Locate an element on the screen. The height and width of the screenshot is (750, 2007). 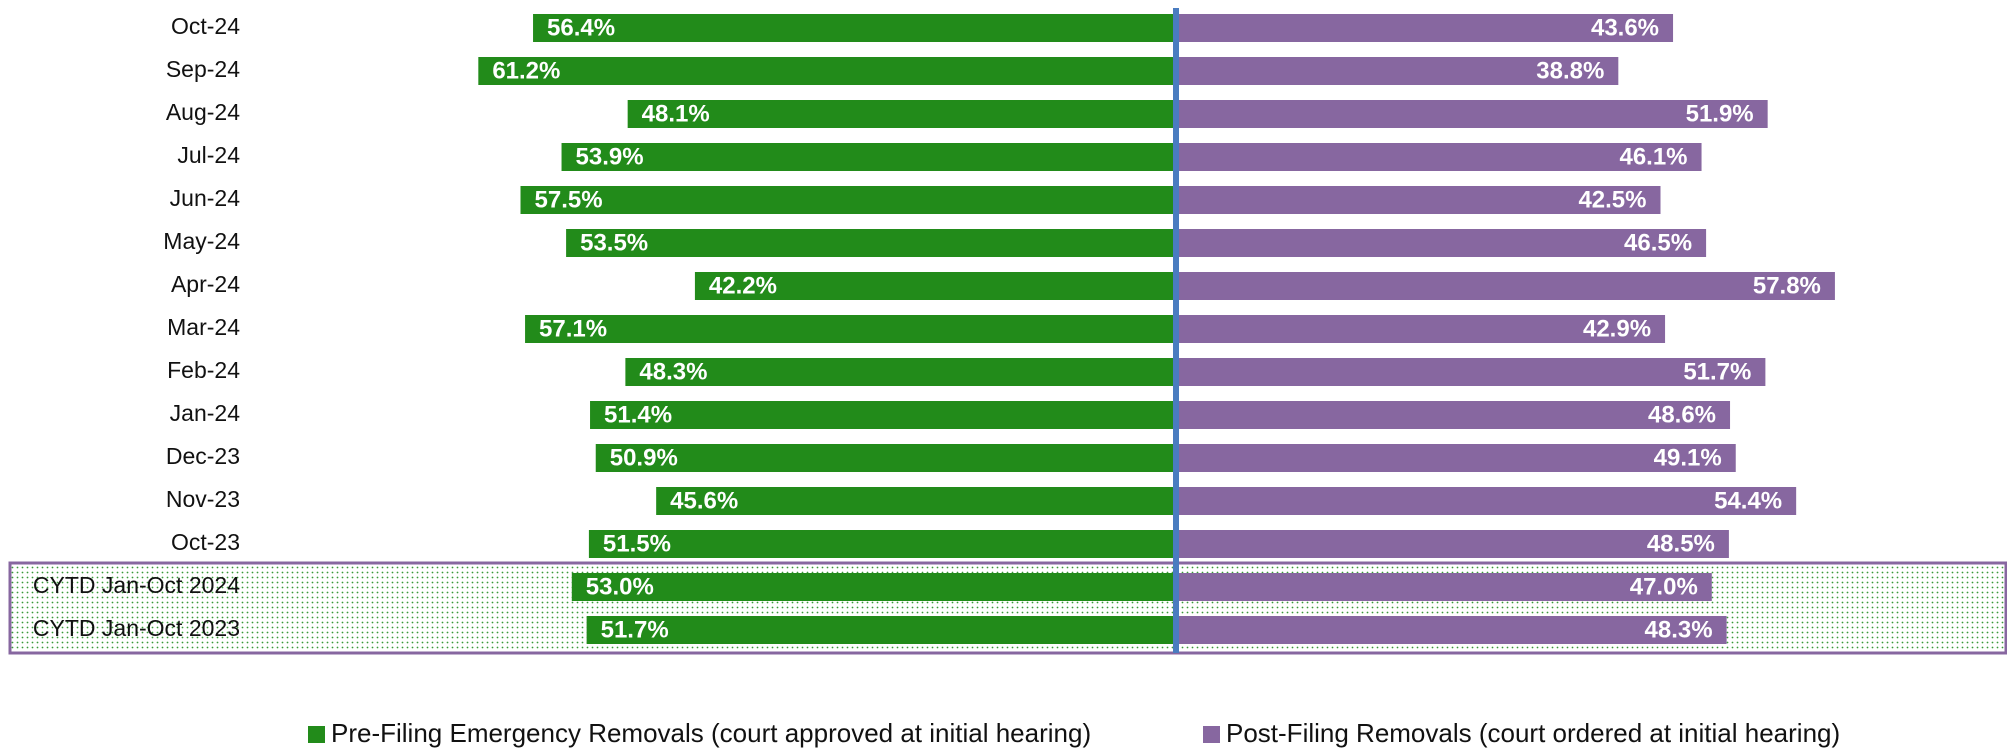
value-label: 43.6% is located at coordinates (1625, 27).